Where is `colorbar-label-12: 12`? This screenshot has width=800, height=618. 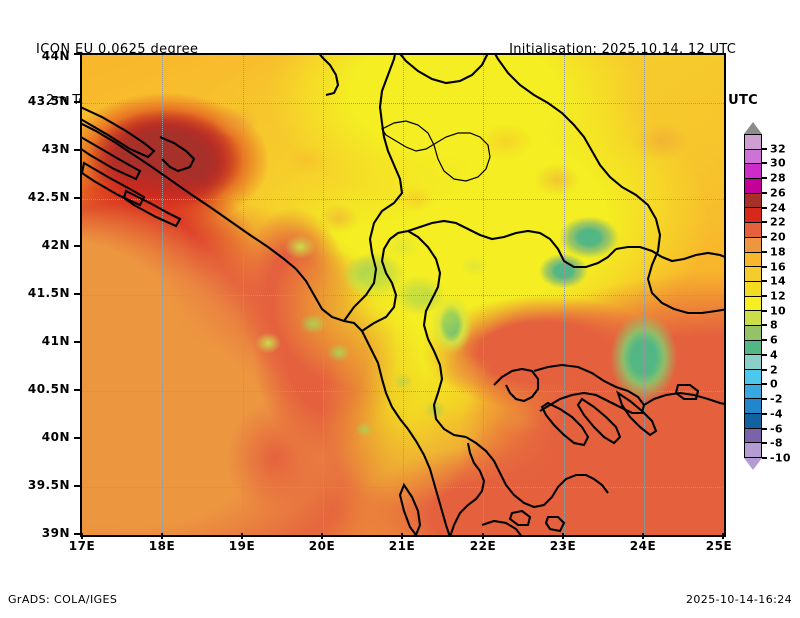
colorbar-label-12: 12 is located at coordinates (778, 296).